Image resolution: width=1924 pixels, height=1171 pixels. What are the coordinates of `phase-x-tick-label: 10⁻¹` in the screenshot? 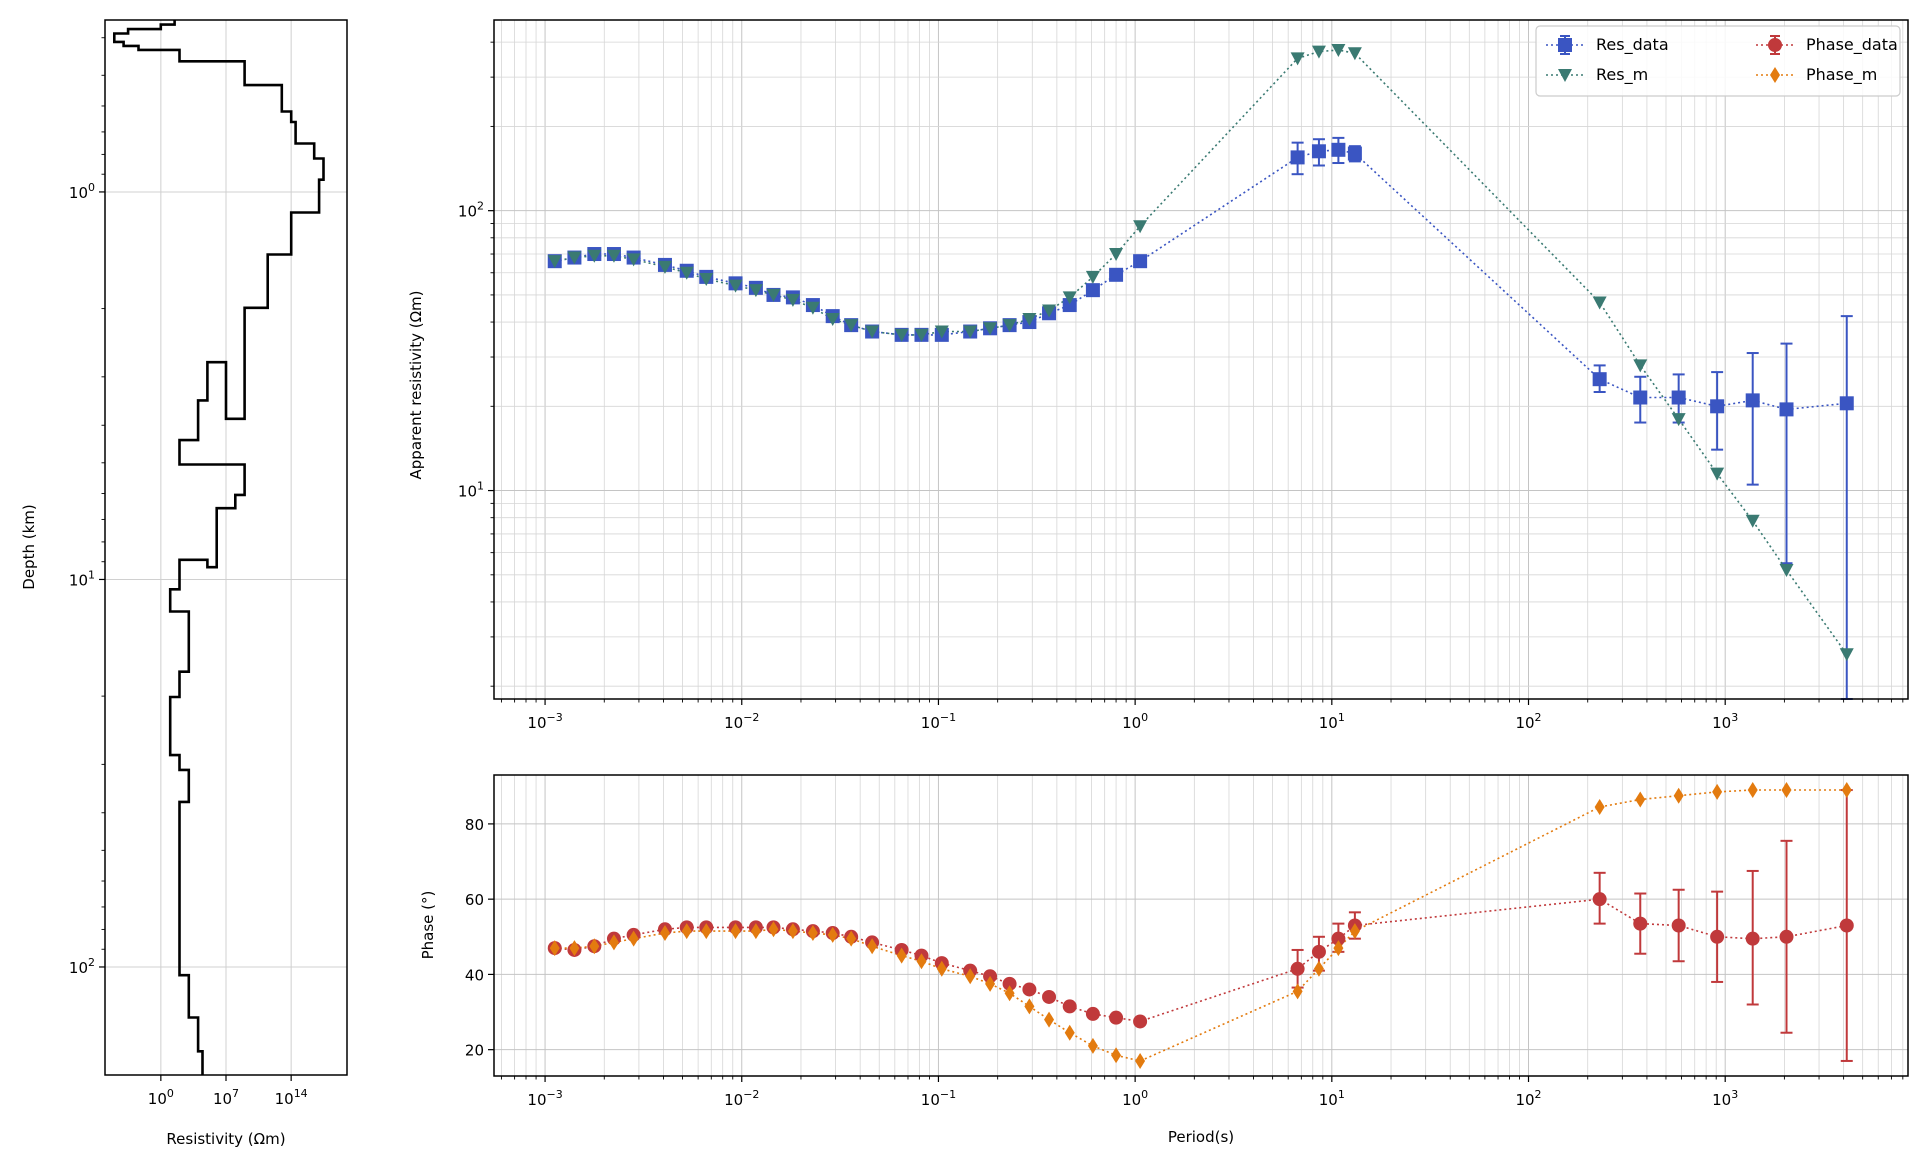 It's located at (938, 1098).